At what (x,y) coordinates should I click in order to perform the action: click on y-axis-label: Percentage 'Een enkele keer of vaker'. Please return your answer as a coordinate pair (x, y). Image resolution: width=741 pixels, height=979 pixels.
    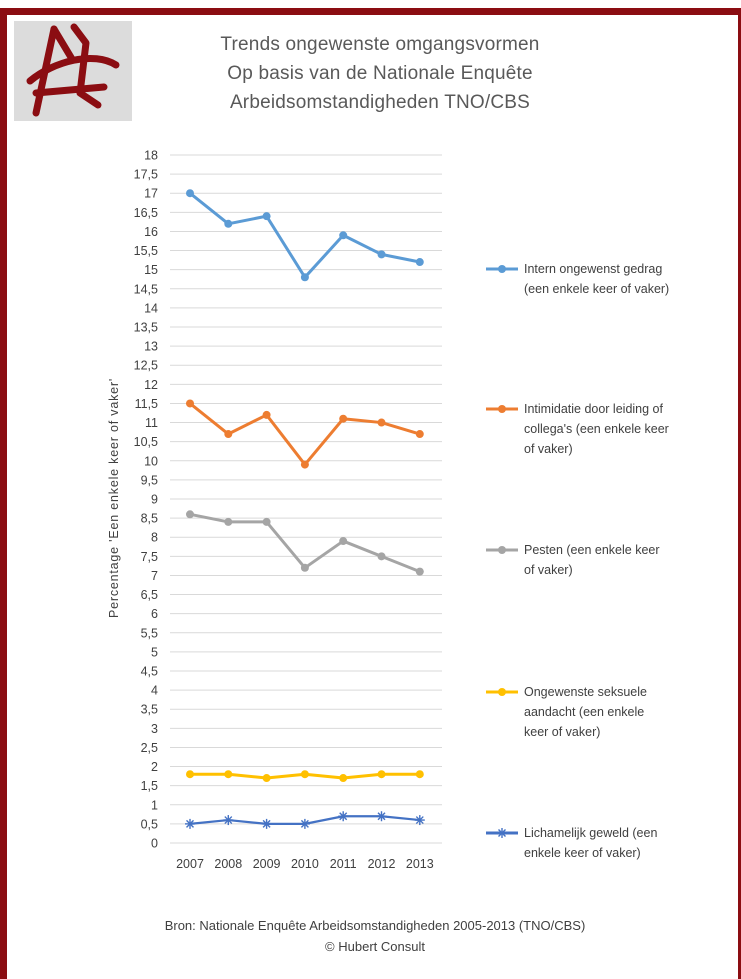
    Looking at the image, I should click on (114, 498).